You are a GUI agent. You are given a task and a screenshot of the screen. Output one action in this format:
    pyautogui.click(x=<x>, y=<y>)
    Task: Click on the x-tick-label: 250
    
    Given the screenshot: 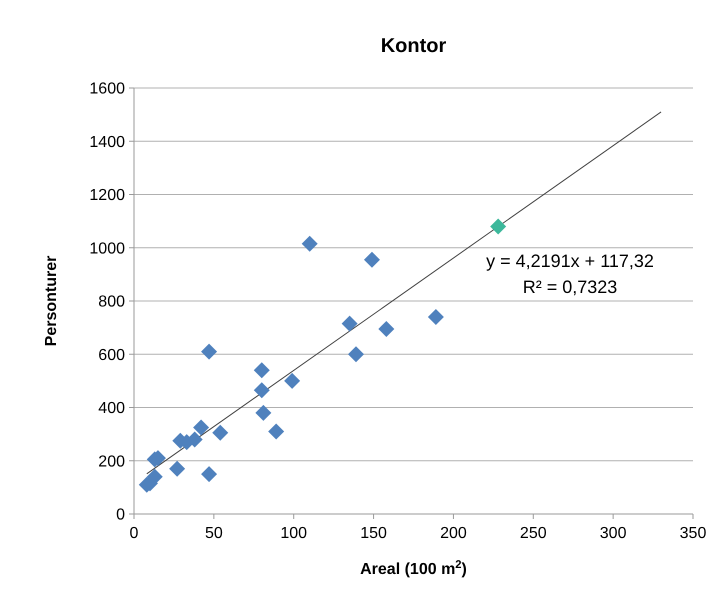 What is the action you would take?
    pyautogui.click(x=533, y=533)
    